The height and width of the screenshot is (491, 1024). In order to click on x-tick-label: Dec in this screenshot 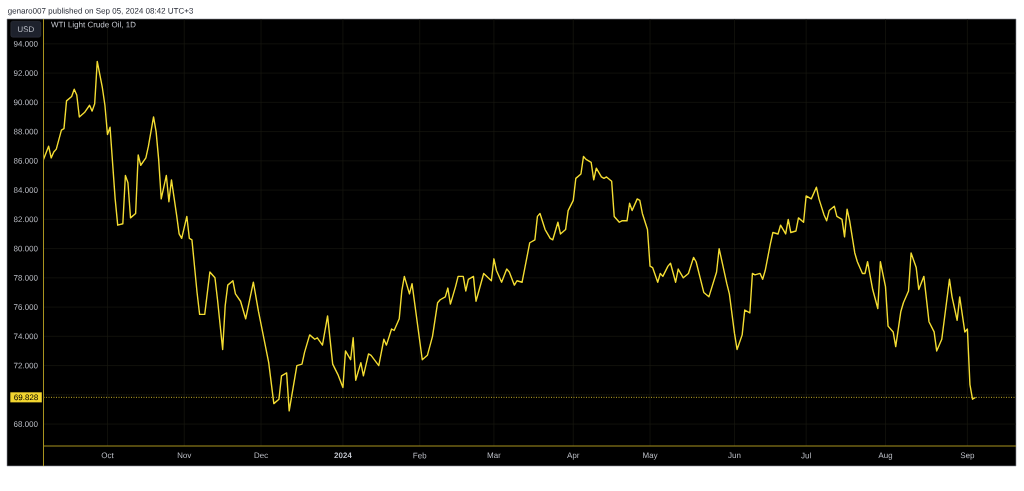, I will do `click(261, 455)`.